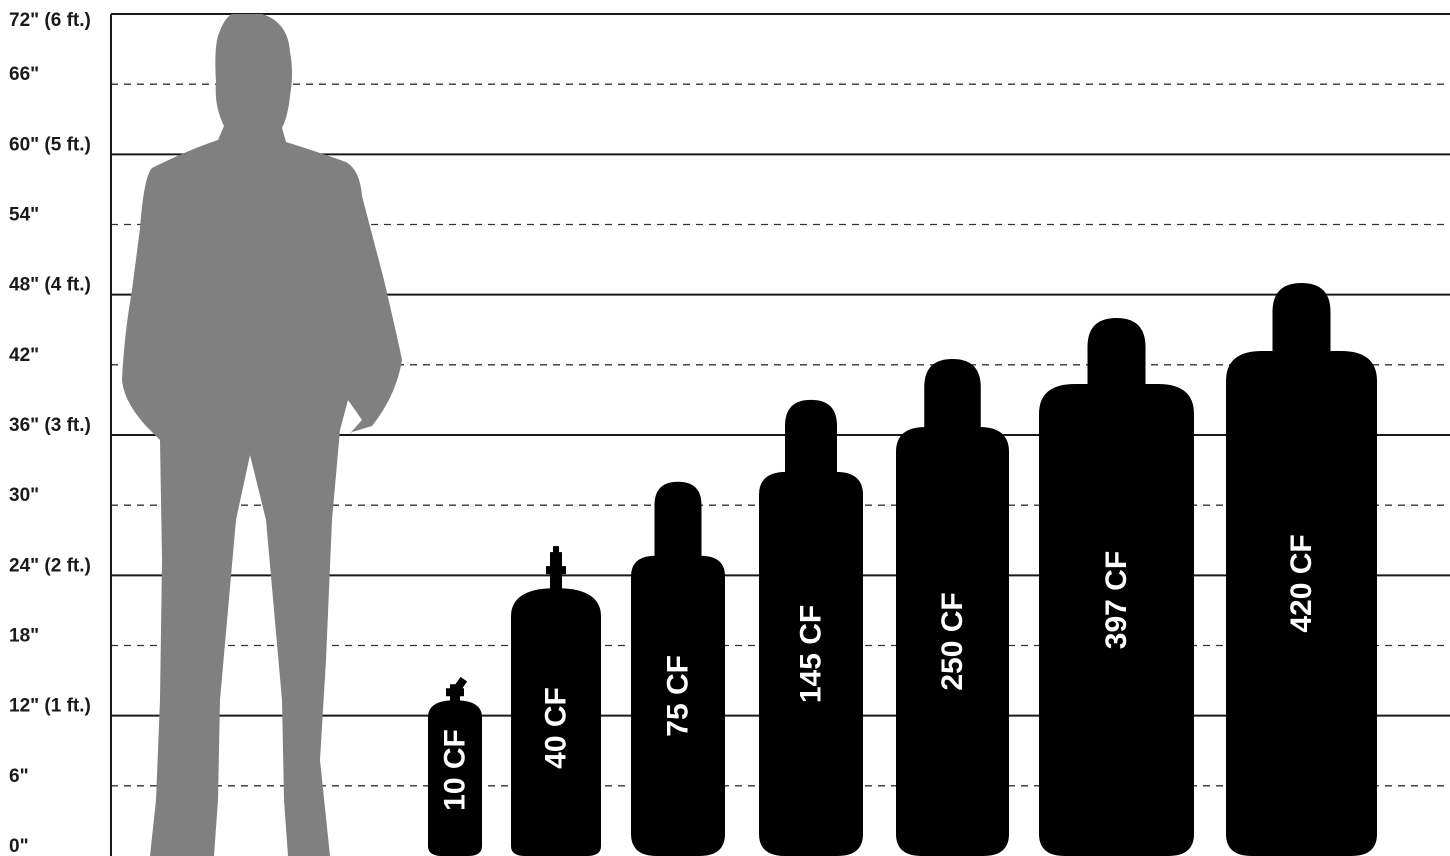  What do you see at coordinates (50, 20) in the screenshot?
I see `y-tick-label: 72" (6 ft.)` at bounding box center [50, 20].